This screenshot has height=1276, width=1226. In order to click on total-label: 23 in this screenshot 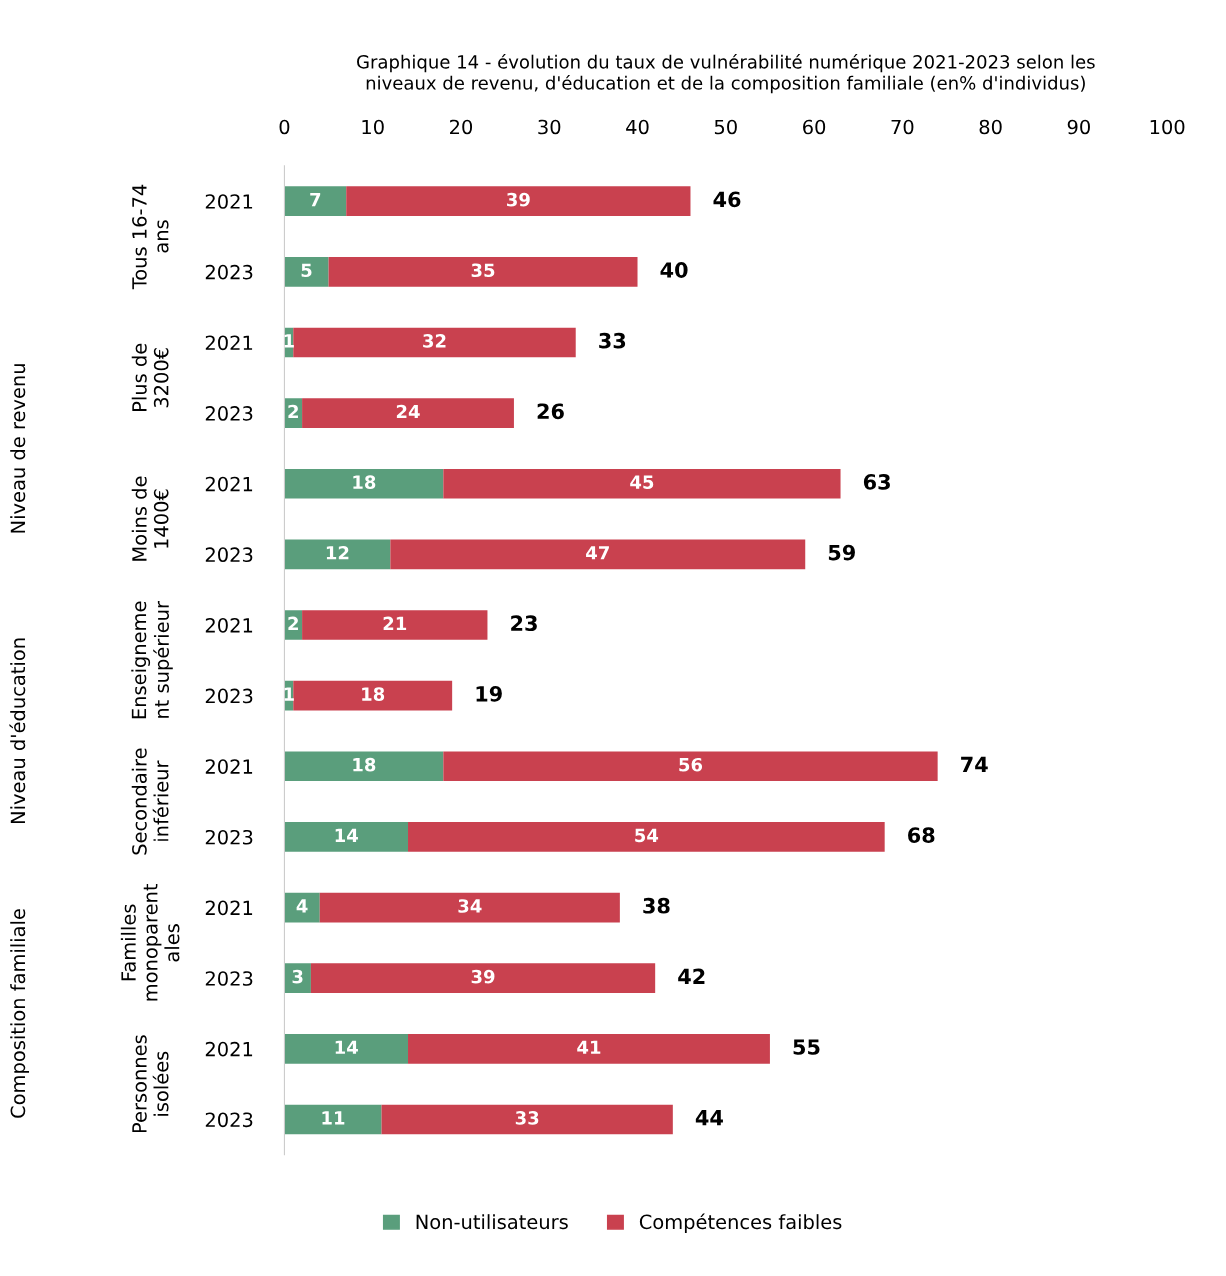, I will do `click(524, 623)`.